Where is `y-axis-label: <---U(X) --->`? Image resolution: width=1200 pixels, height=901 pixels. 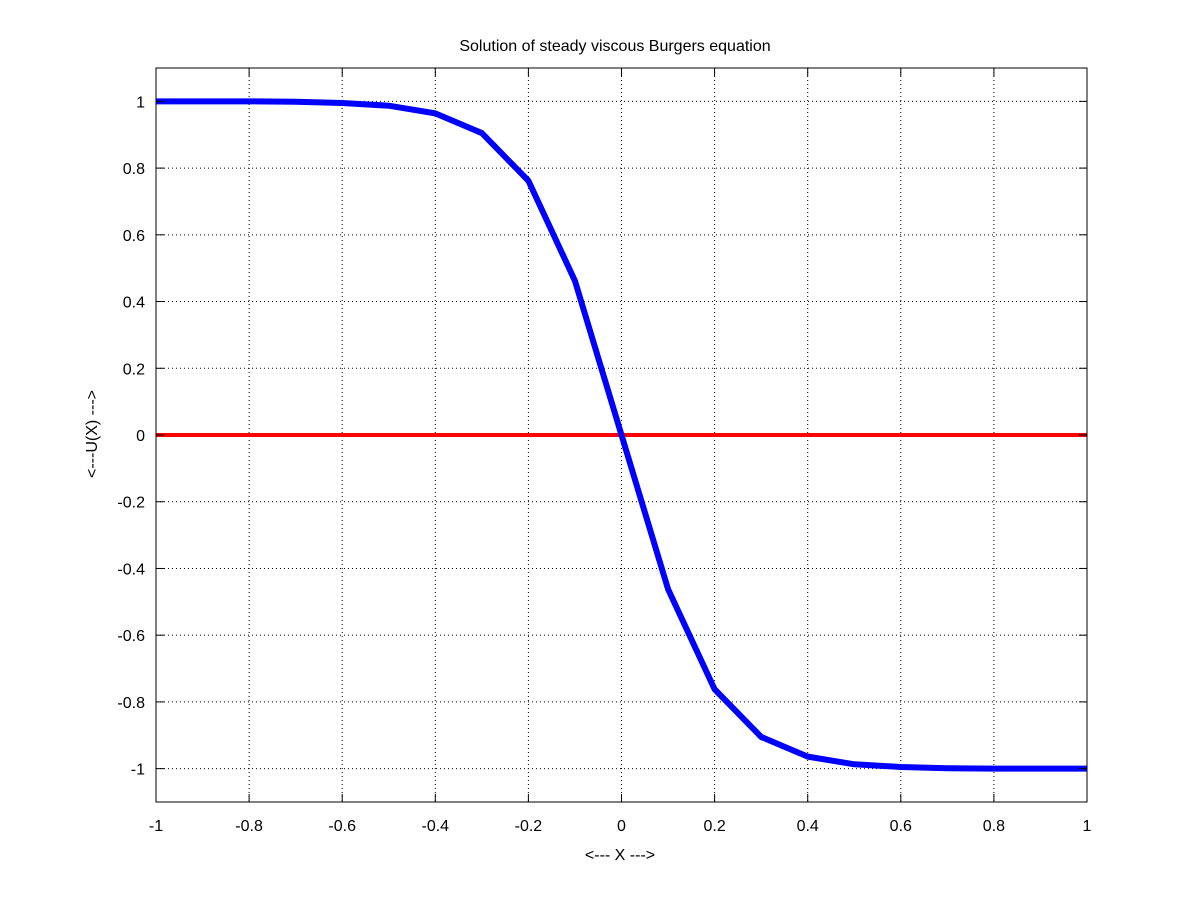
y-axis-label: <---U(X) ---> is located at coordinates (92, 434).